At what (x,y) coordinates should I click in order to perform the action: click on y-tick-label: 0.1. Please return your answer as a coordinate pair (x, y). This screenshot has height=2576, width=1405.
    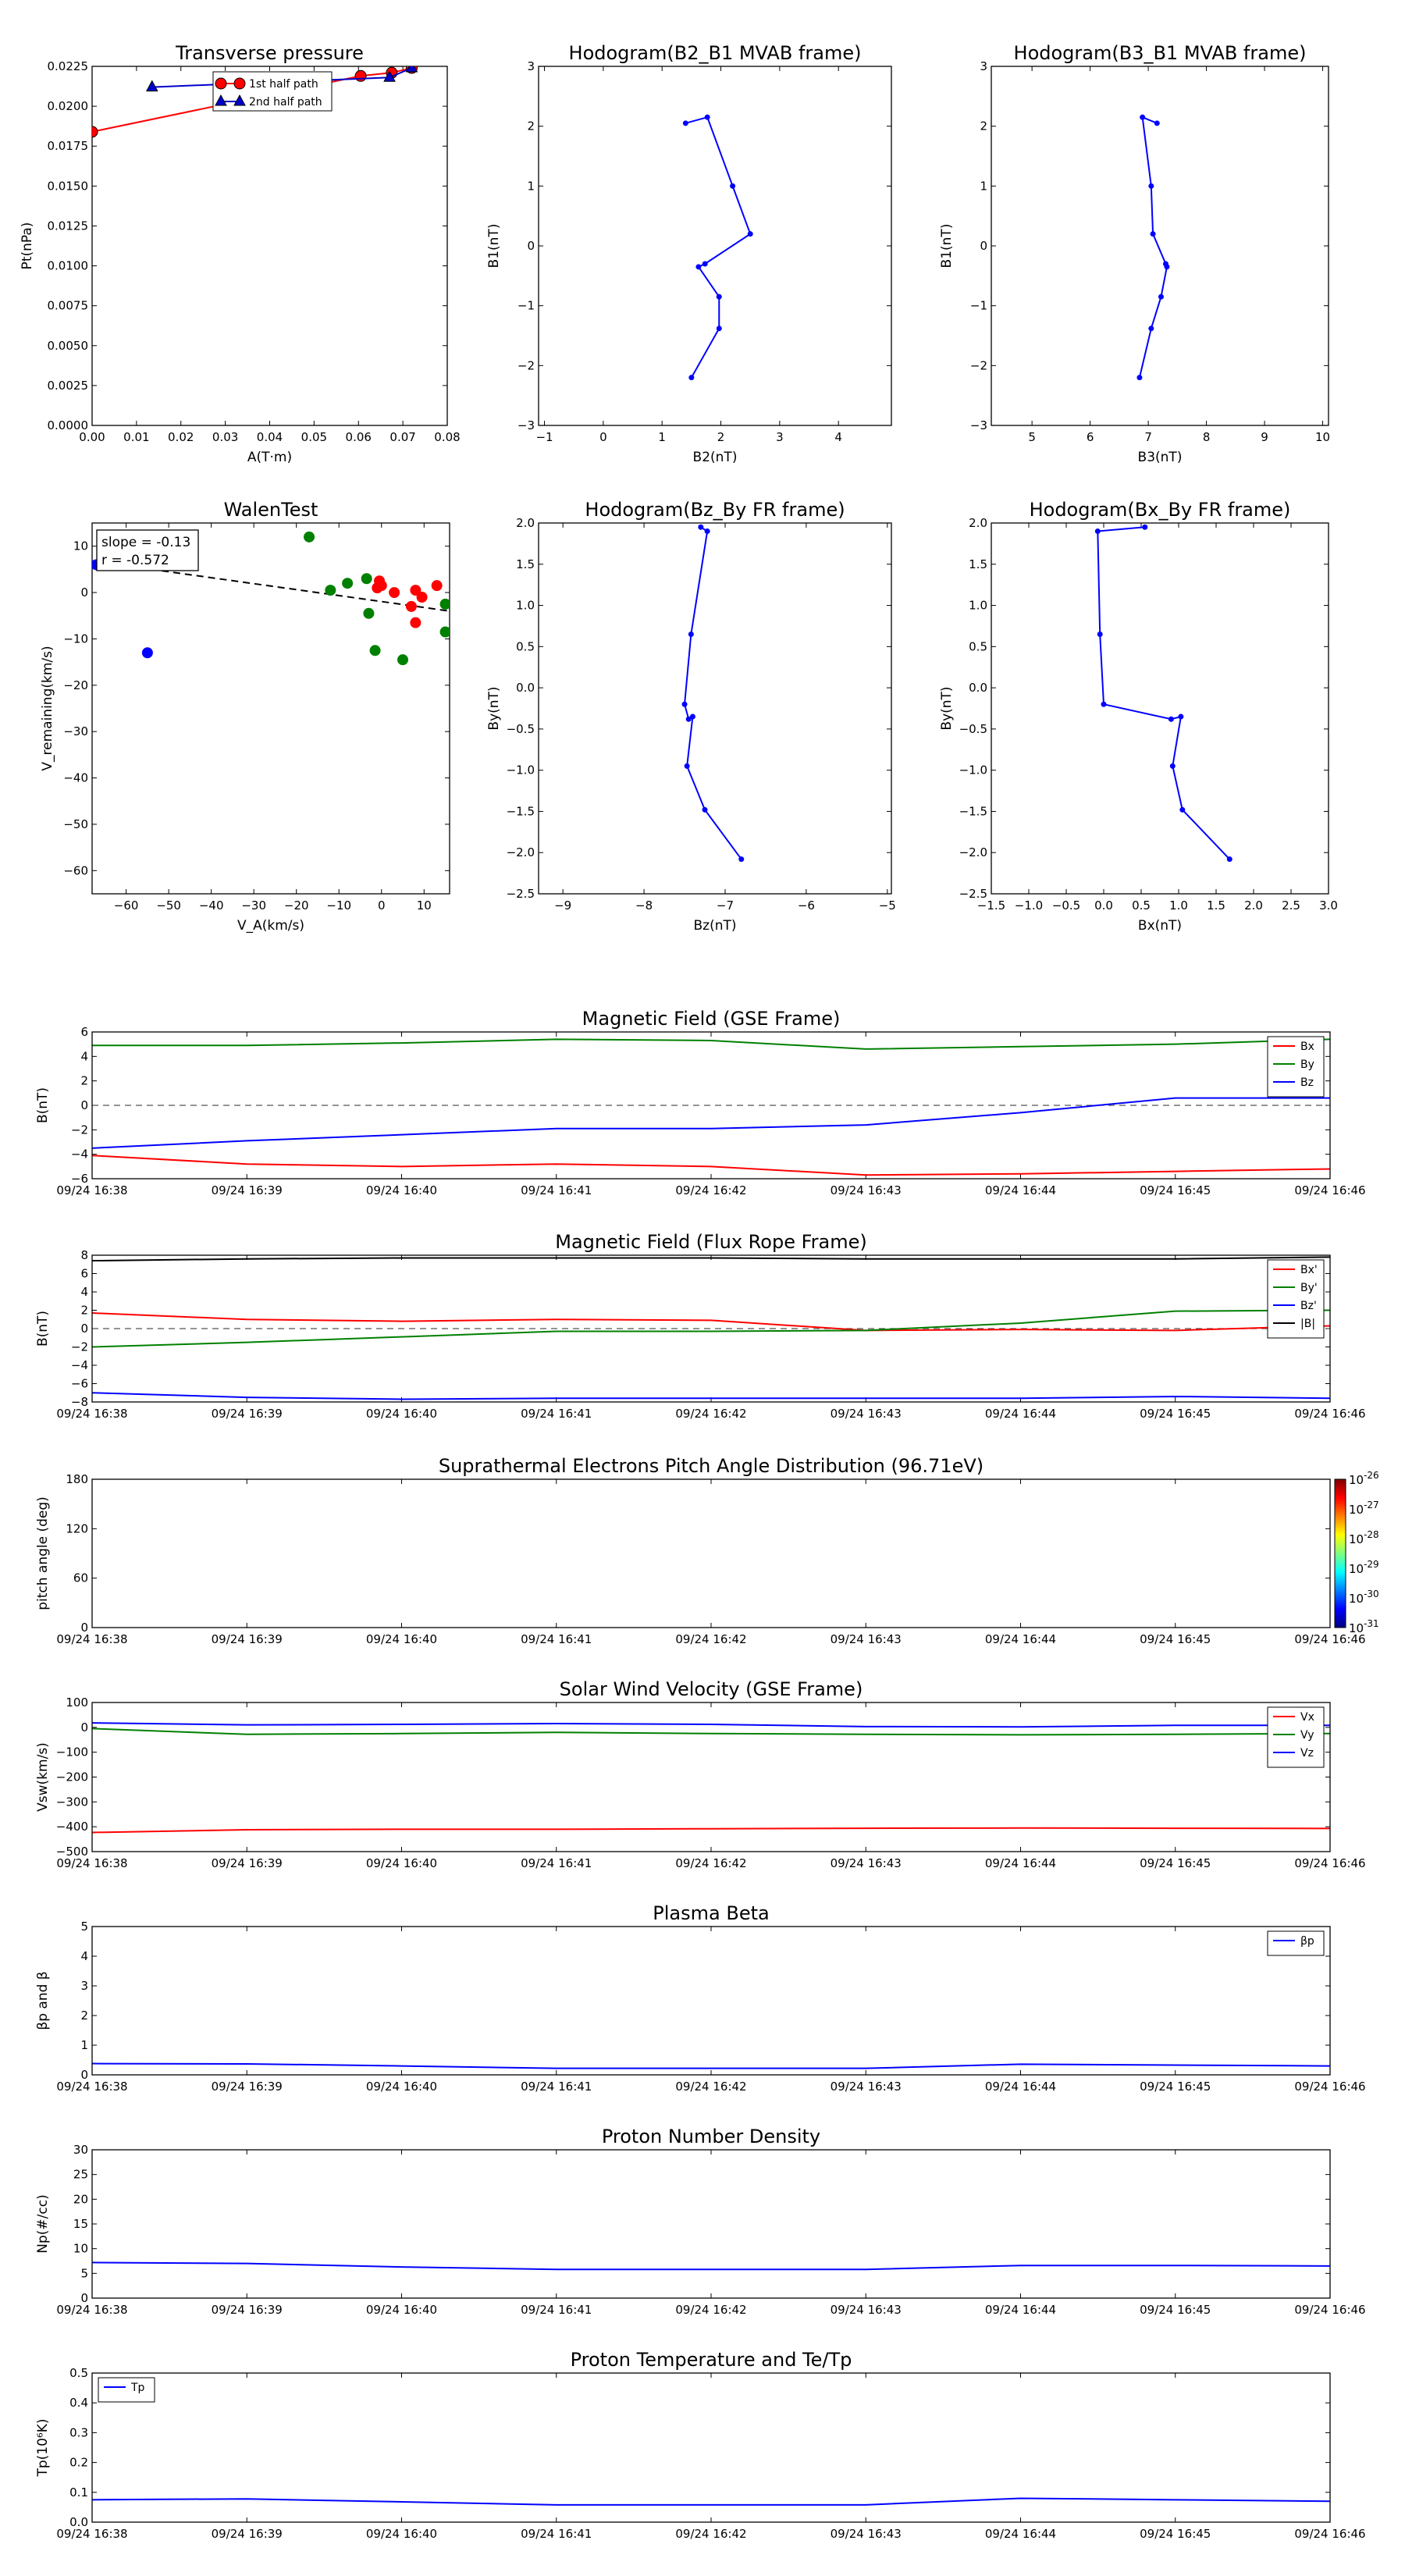
    Looking at the image, I should click on (78, 2492).